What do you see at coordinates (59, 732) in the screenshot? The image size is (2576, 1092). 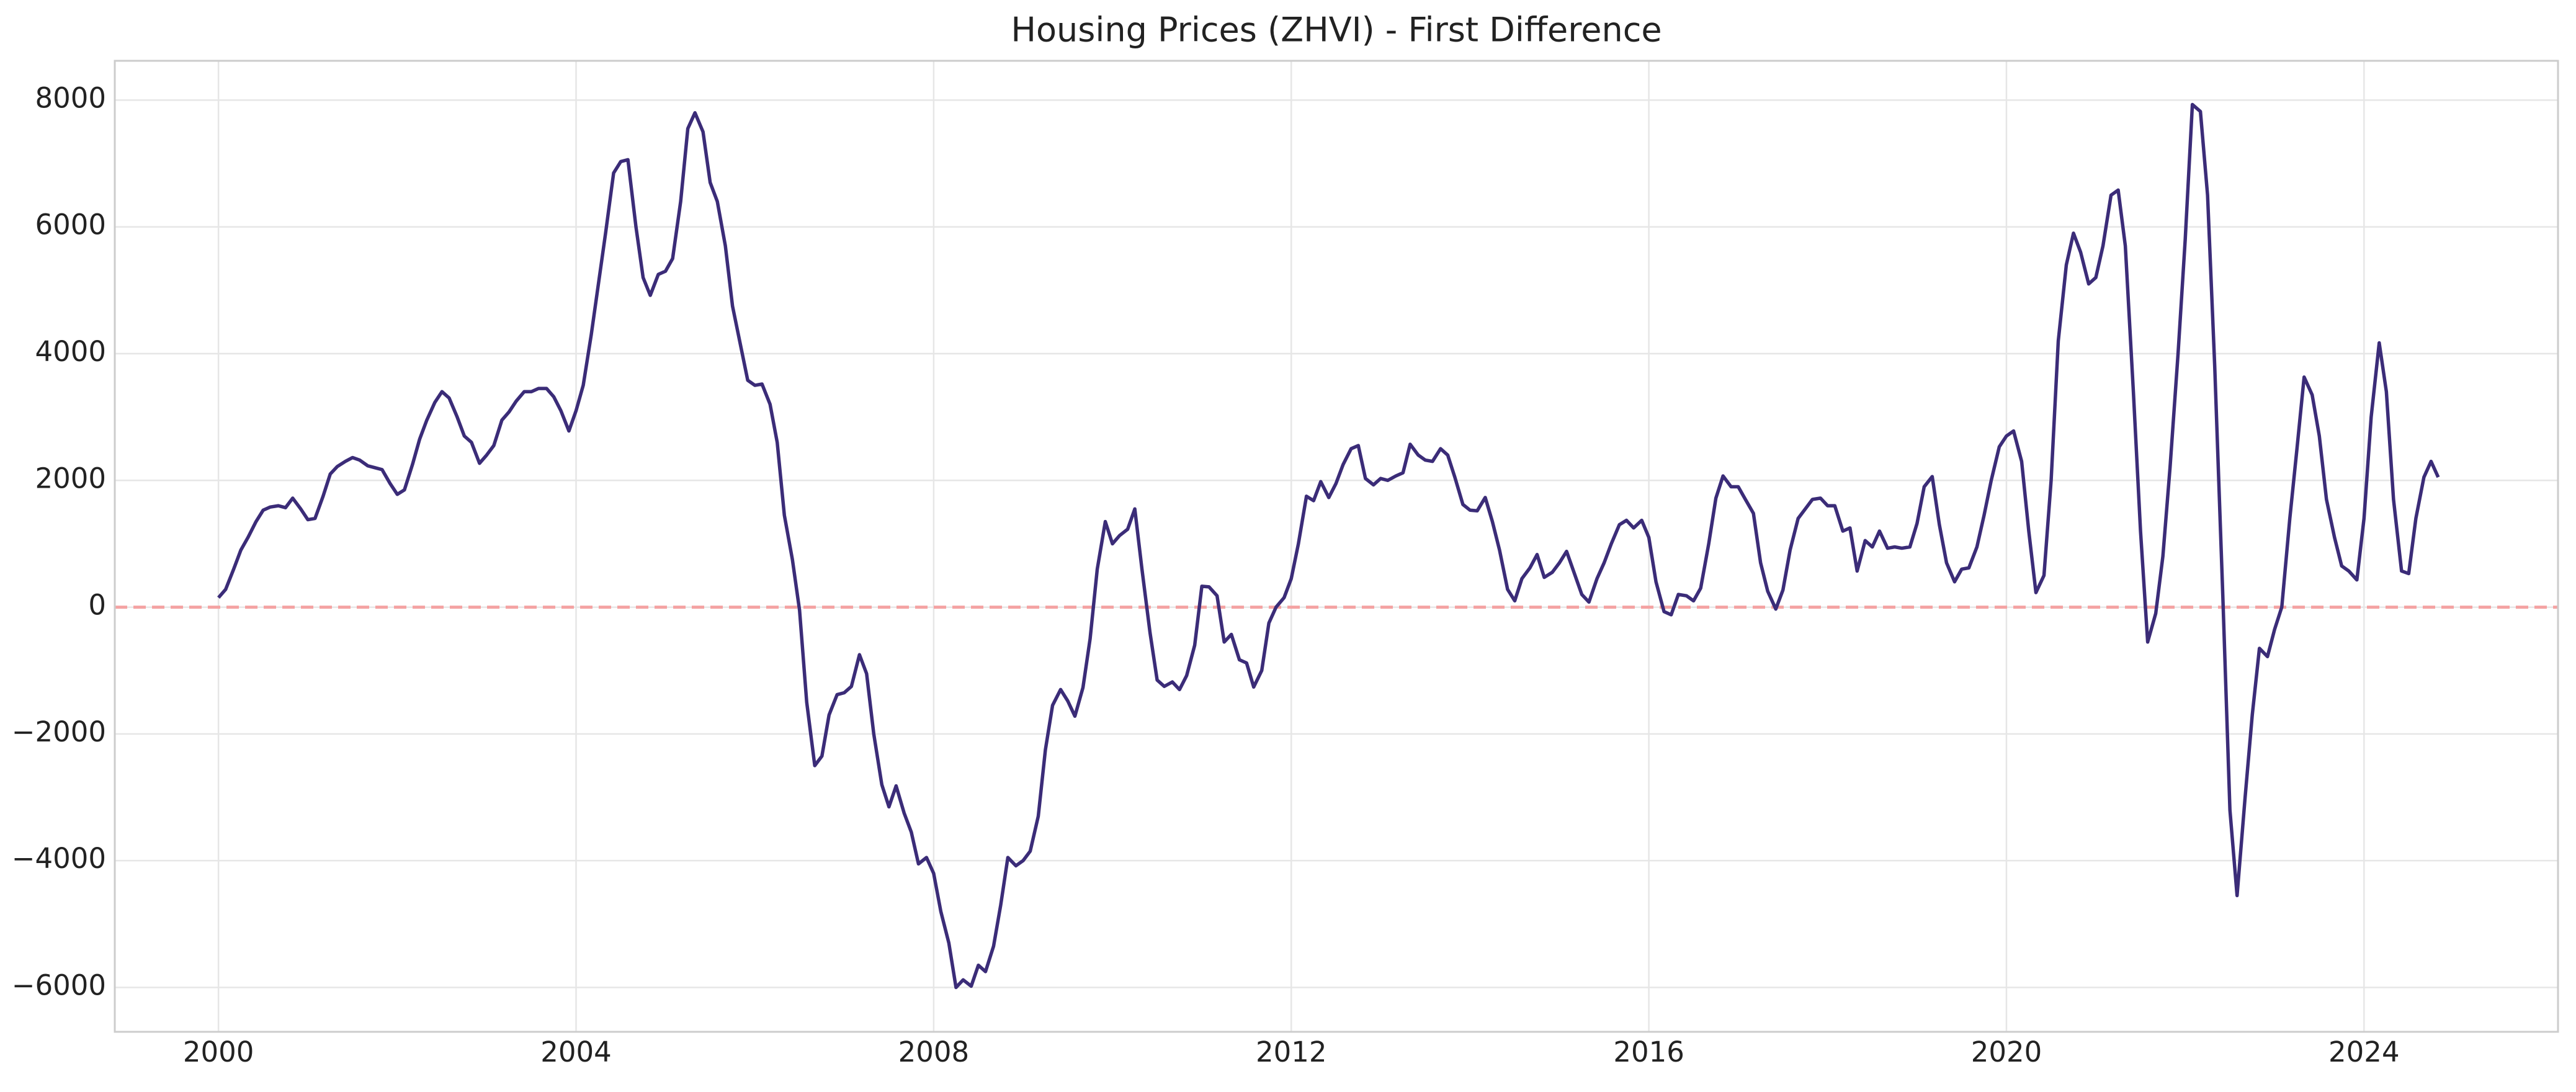 I see `y-tick-label: −2000` at bounding box center [59, 732].